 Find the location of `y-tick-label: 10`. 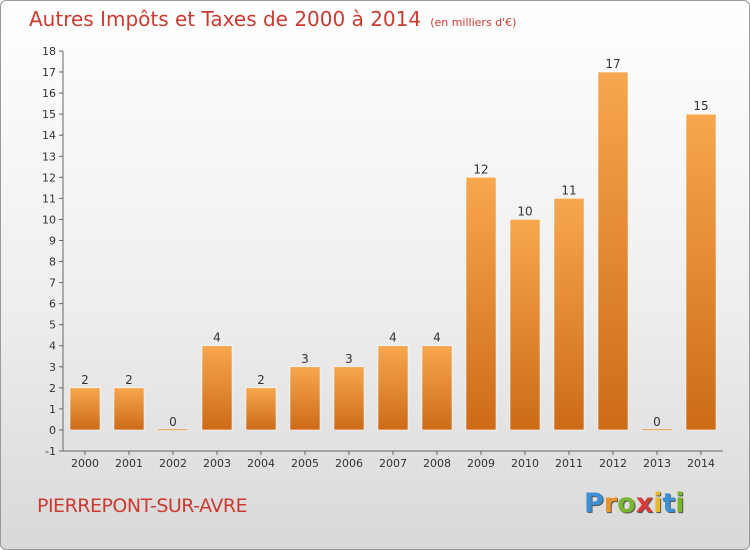

y-tick-label: 10 is located at coordinates (49, 219).